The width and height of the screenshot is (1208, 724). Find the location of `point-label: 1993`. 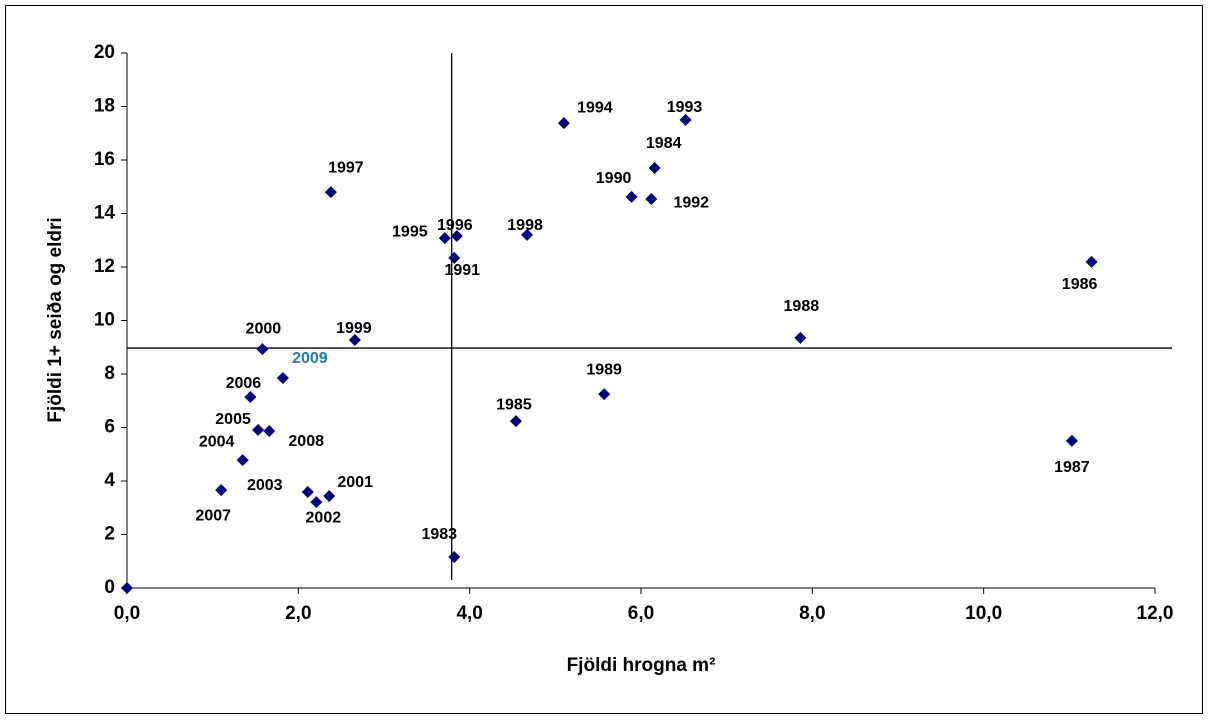

point-label: 1993 is located at coordinates (685, 107).